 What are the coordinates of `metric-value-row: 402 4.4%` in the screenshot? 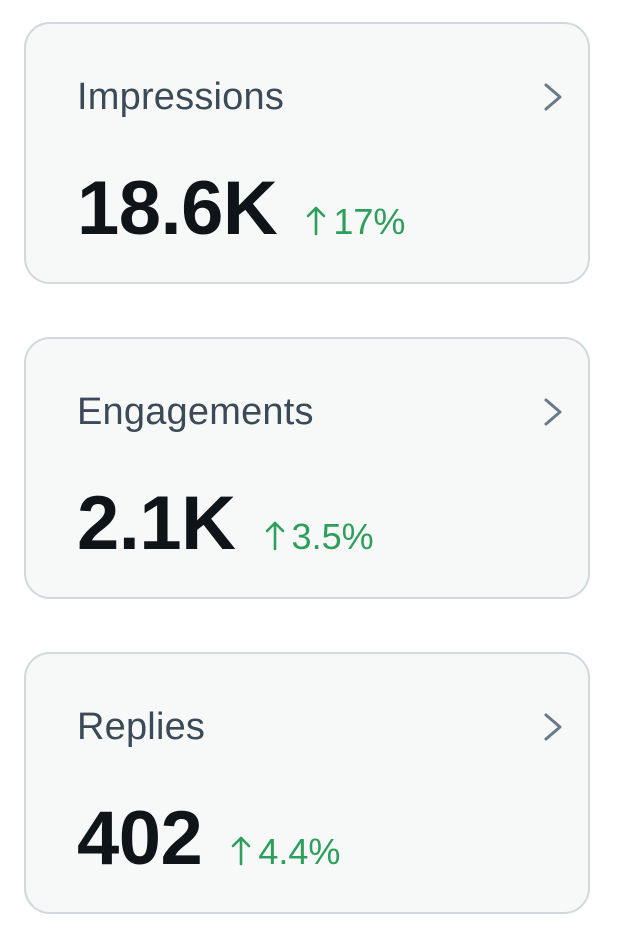 It's located at (208, 839).